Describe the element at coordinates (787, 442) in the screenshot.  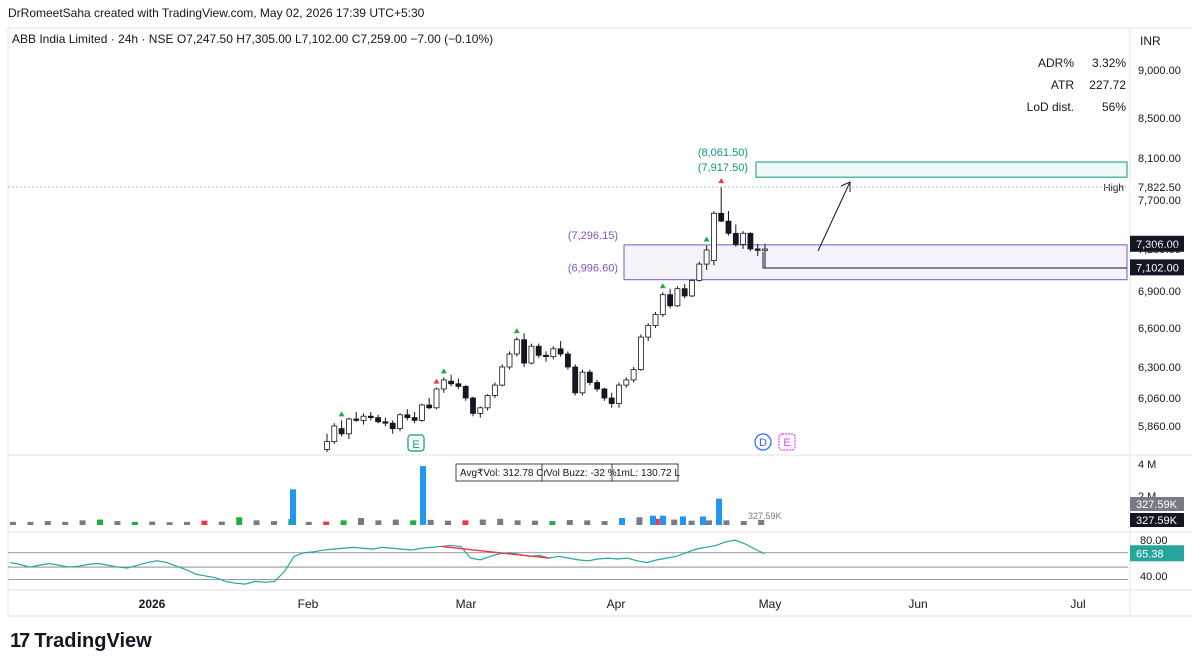
I see `earnings-upcoming-event-icon: E` at that location.